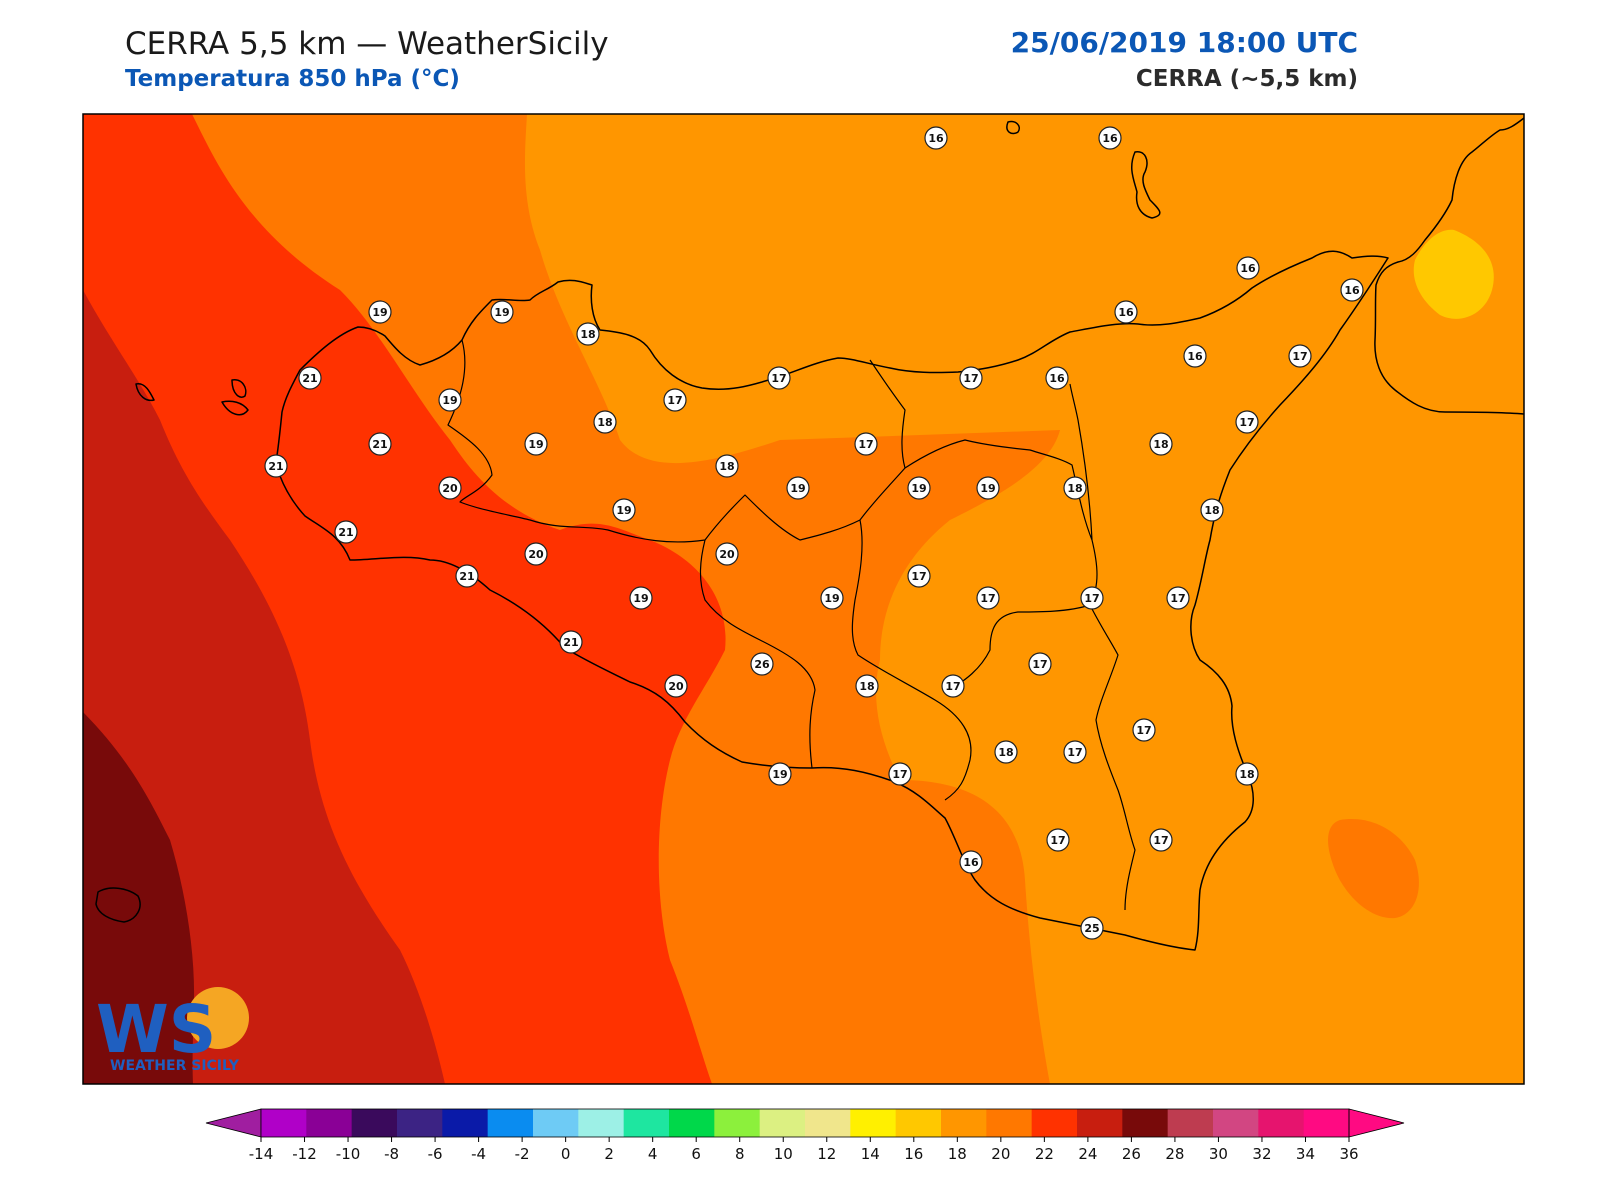 This screenshot has height=1200, width=1600. I want to click on colorbar-frame, so click(805, 1123).